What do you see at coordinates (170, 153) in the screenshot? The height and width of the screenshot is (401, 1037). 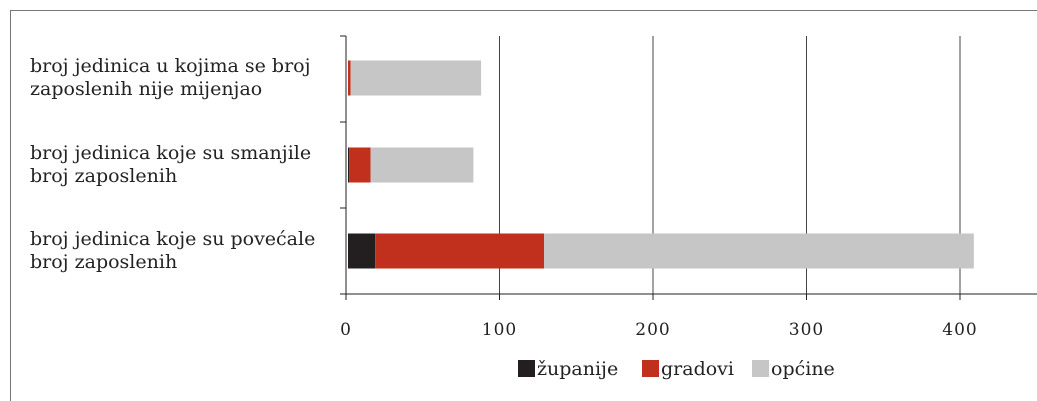 I see `category-label-line: broj jedinica koje su smanjile` at bounding box center [170, 153].